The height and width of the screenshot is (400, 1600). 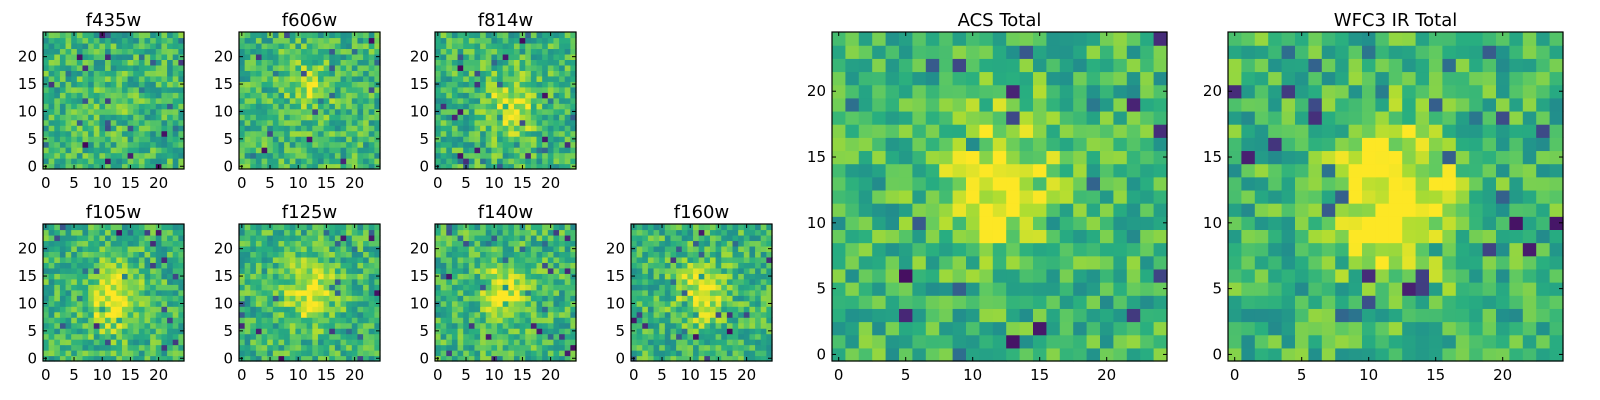 What do you see at coordinates (310, 293) in the screenshot?
I see `heatmap-cells` at bounding box center [310, 293].